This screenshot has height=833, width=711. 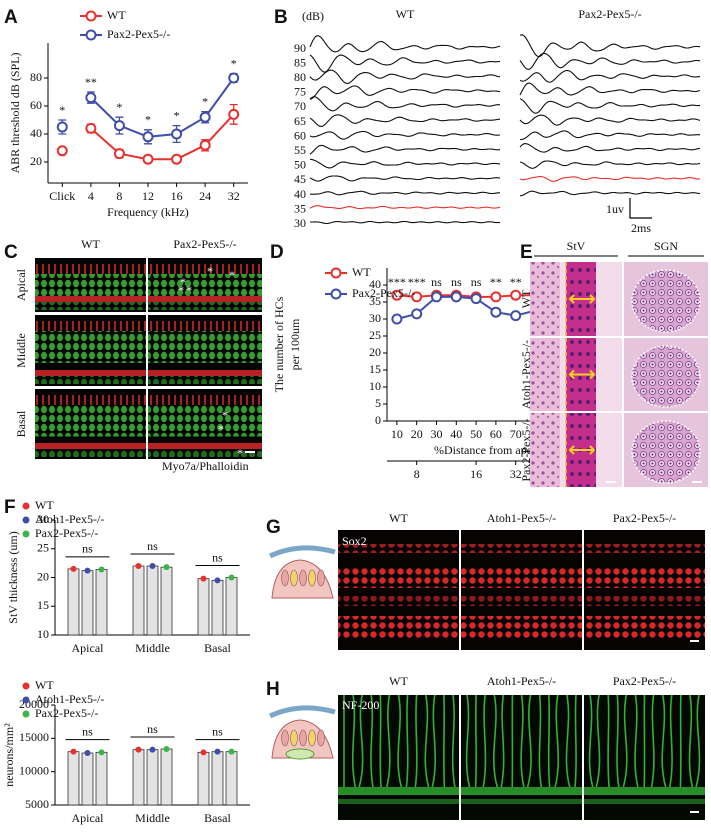 I want to click on row-label: Pax2-Pex5-/-, so click(x=526, y=449).